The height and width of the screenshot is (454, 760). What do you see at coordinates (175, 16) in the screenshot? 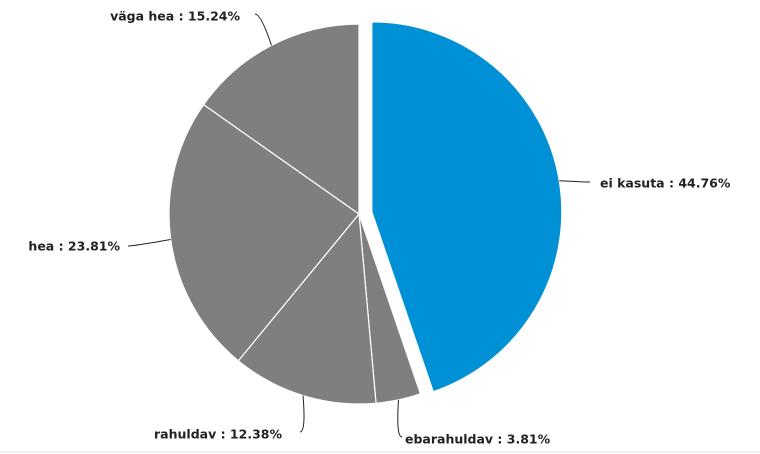
I see `slice-label: väga hea : 15.24%` at bounding box center [175, 16].